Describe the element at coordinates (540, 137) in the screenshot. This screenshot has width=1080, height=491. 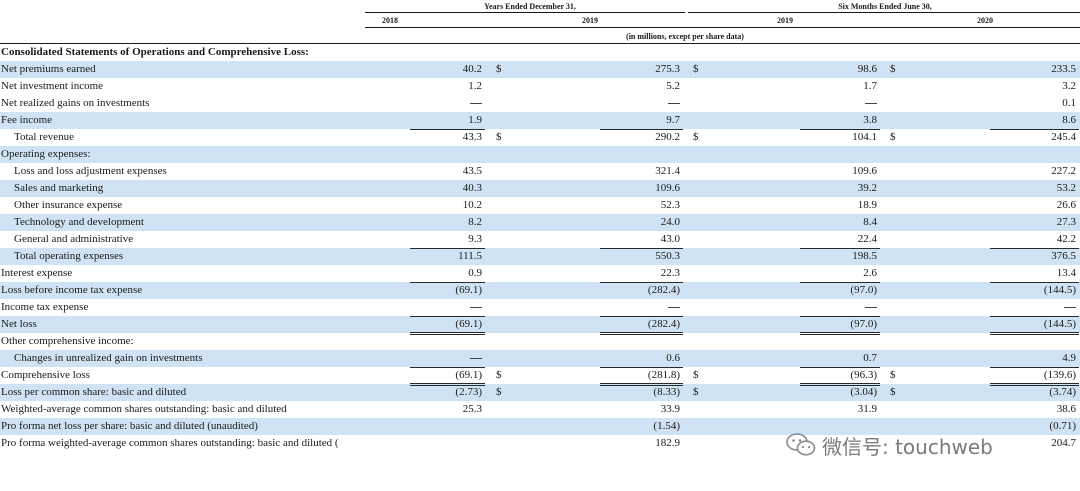
I see `table-row: Total revenue 43.3 290.2 104.1 245.4 $ $ $` at that location.